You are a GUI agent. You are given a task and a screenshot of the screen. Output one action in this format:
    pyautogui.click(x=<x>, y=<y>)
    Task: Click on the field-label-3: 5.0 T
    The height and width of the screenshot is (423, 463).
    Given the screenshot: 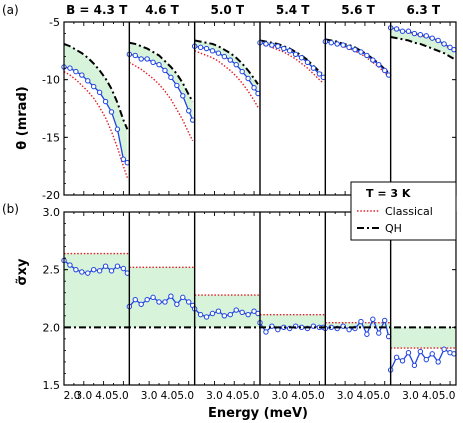 What is the action you would take?
    pyautogui.click(x=227, y=10)
    